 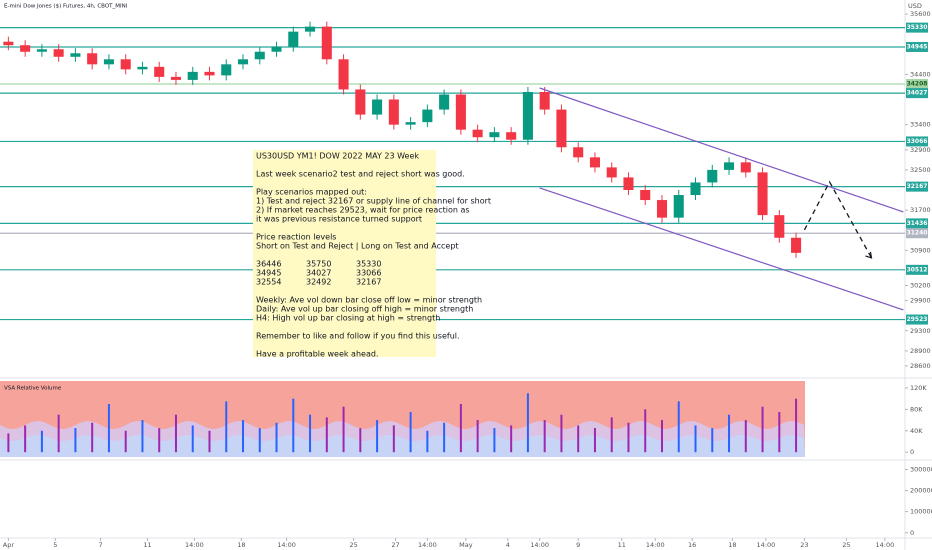 I want to click on volume-band, so click(x=402, y=446).